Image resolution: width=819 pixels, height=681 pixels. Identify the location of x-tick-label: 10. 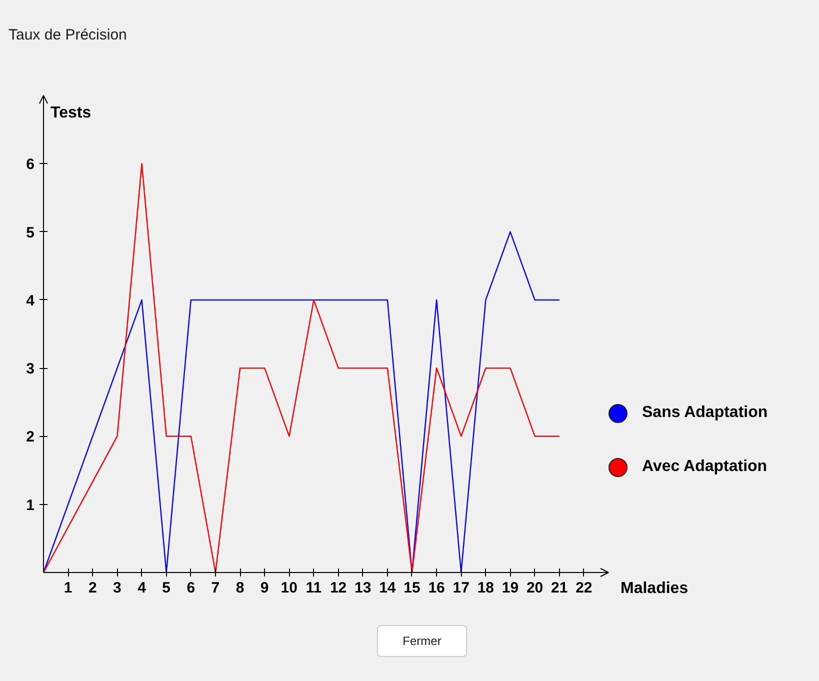
(289, 588).